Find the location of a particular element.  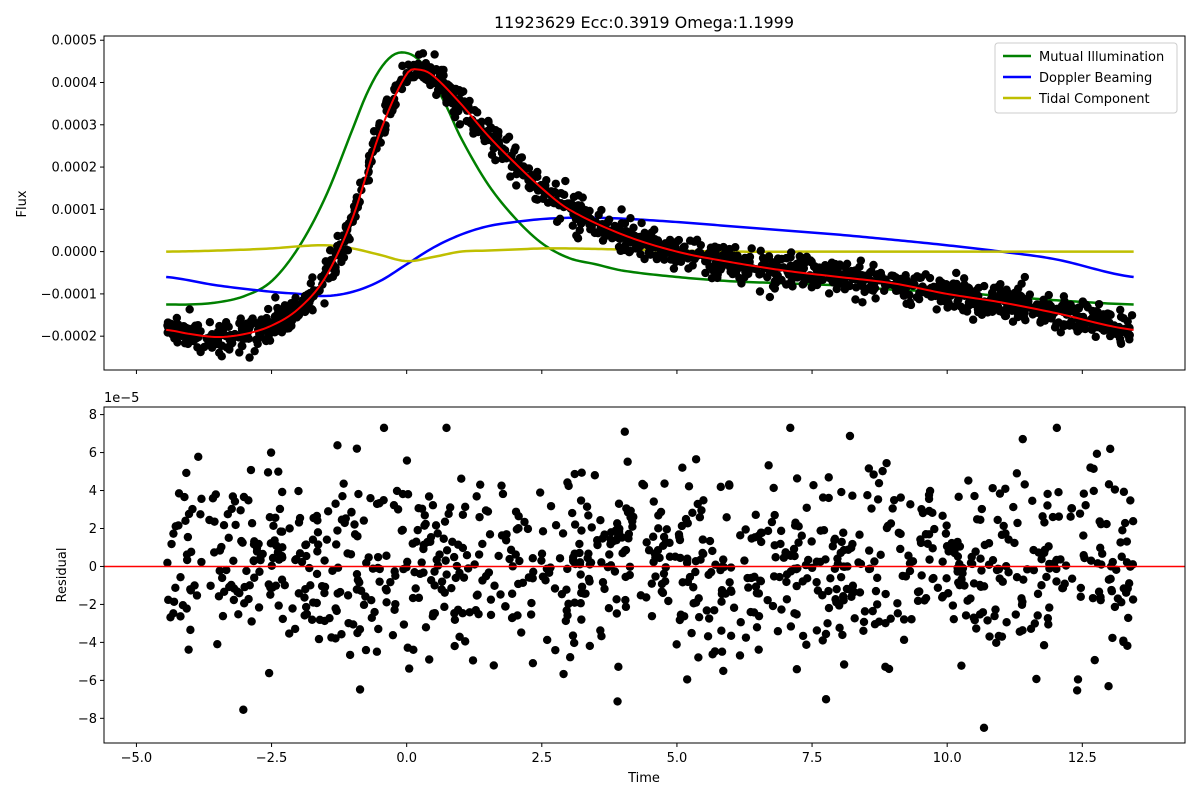

residual-y-tick-label: −4 is located at coordinates (87, 643).